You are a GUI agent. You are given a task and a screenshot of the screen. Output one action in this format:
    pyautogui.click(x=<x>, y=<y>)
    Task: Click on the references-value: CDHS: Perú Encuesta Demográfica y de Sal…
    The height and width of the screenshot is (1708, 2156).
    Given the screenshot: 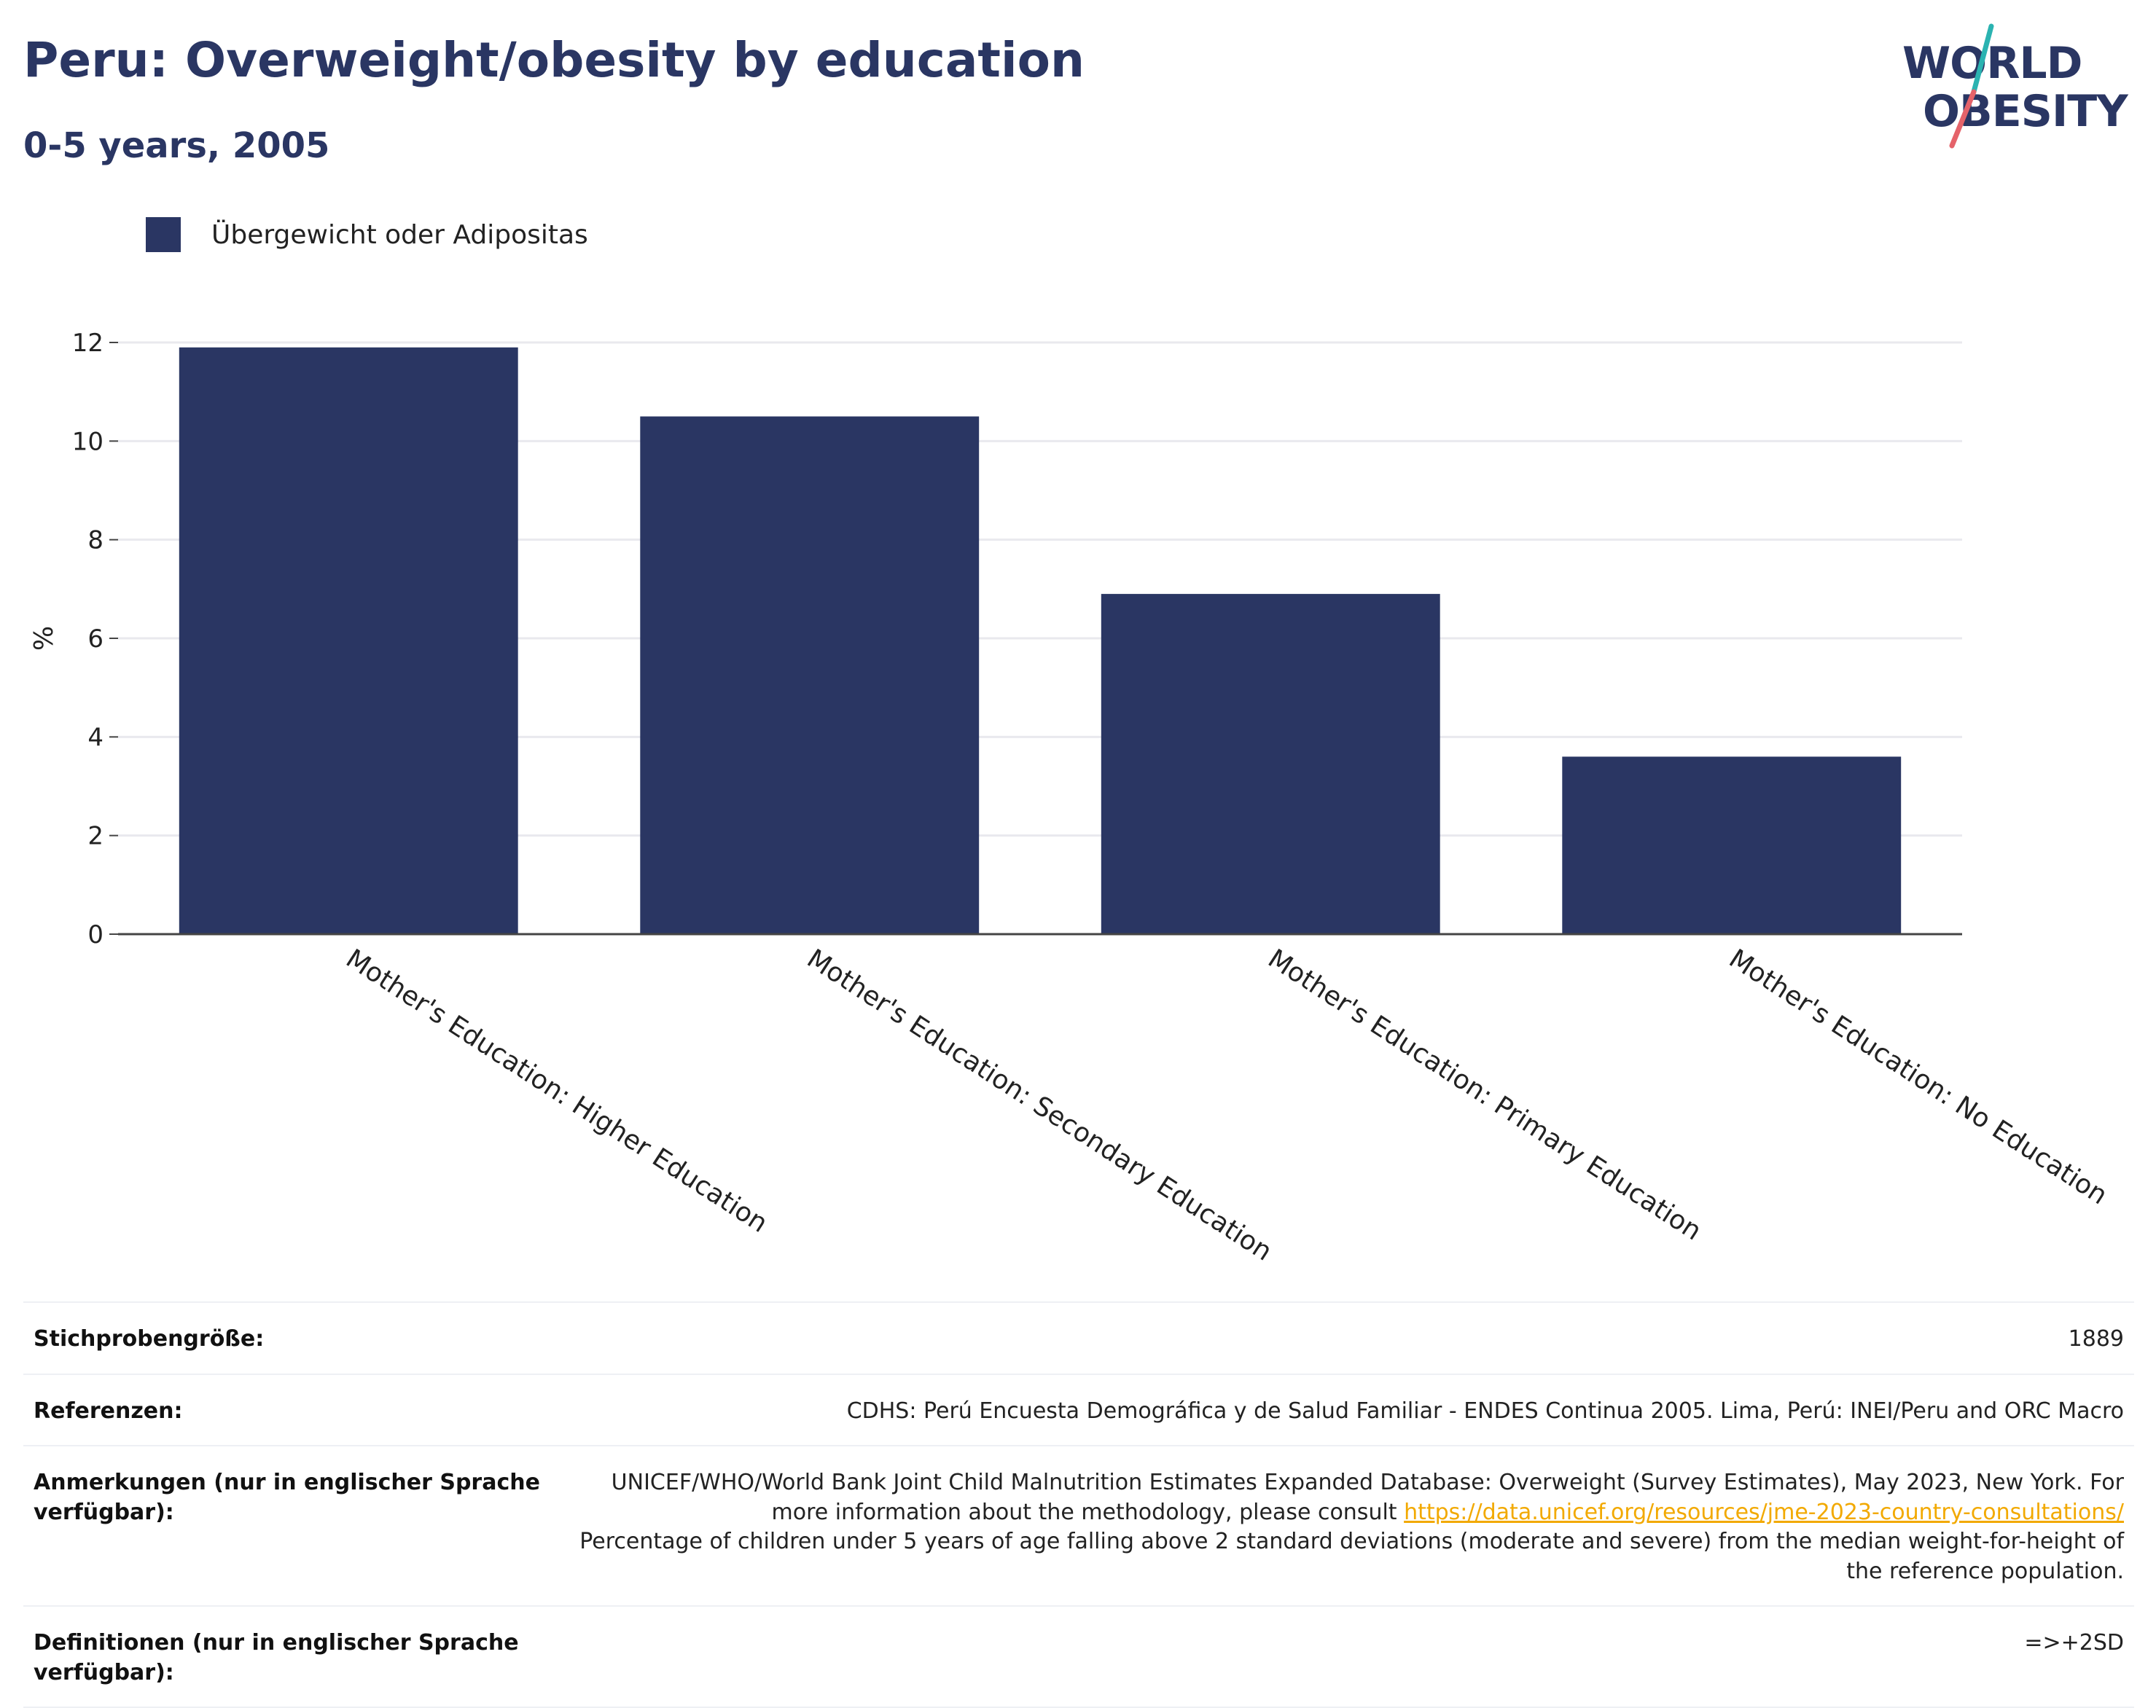 What is the action you would take?
    pyautogui.click(x=1348, y=1409)
    